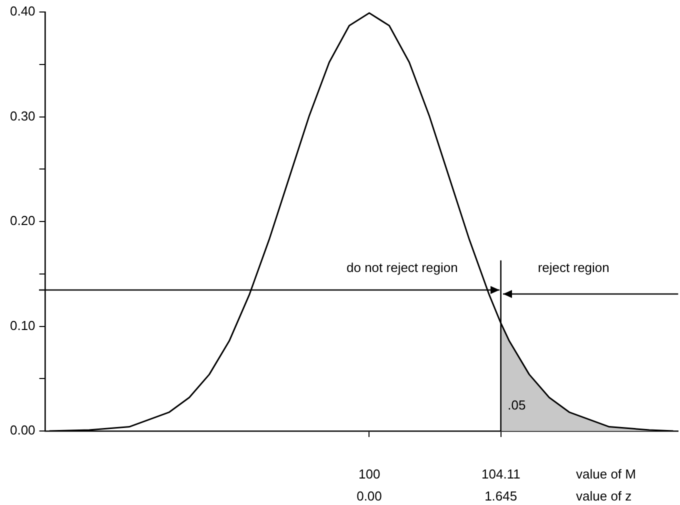  What do you see at coordinates (574, 268) in the screenshot?
I see `annotation: reject region` at bounding box center [574, 268].